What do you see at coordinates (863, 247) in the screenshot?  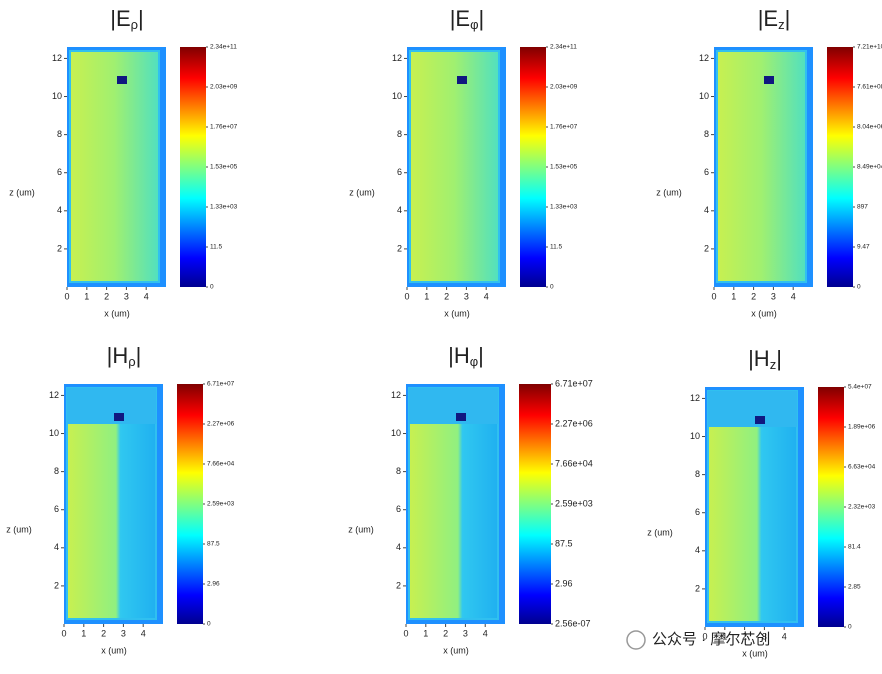 I see `colorbar-tick-label: 9.47` at bounding box center [863, 247].